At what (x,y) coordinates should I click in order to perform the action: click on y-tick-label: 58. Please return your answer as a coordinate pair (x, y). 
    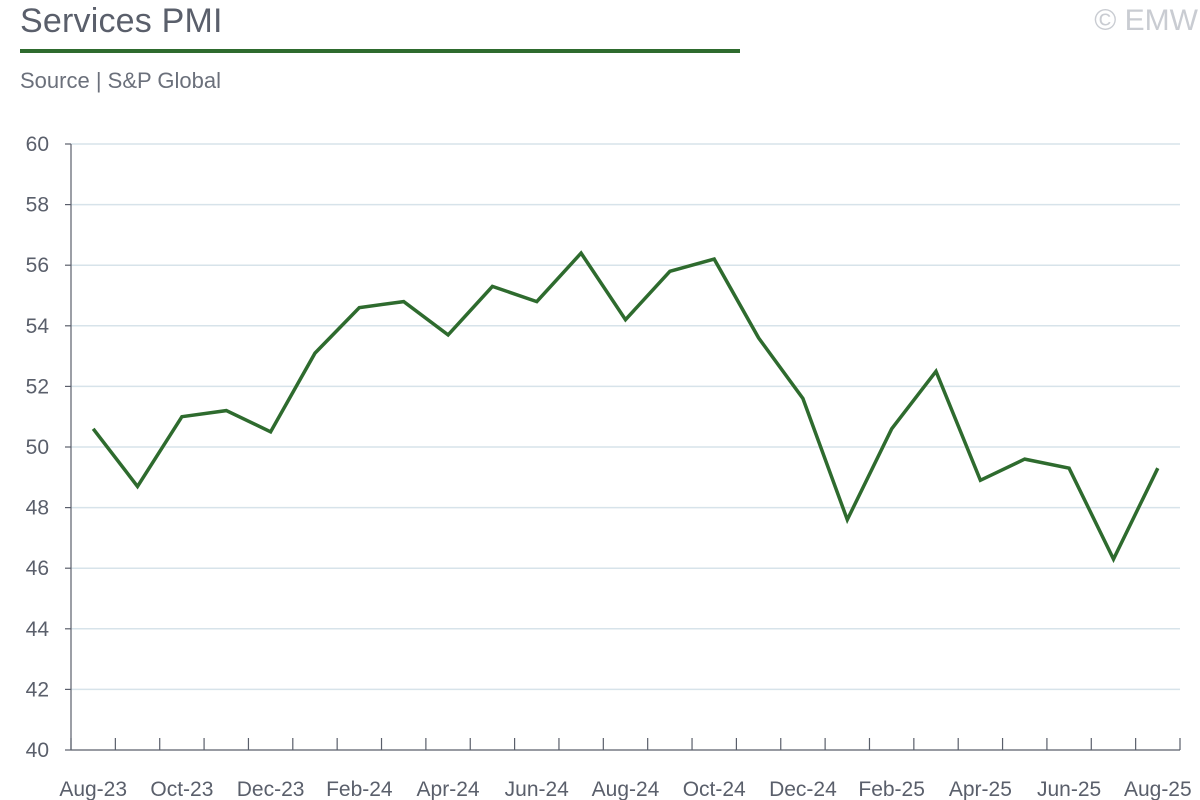
    Looking at the image, I should click on (37, 205).